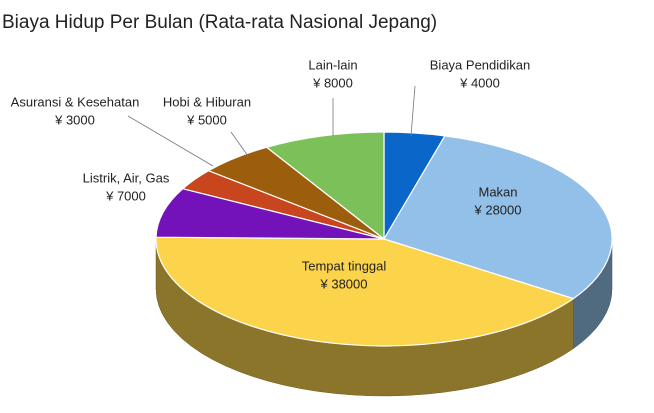 The image size is (654, 413). What do you see at coordinates (479, 82) in the screenshot?
I see `data-label-value: ¥ 4000` at bounding box center [479, 82].